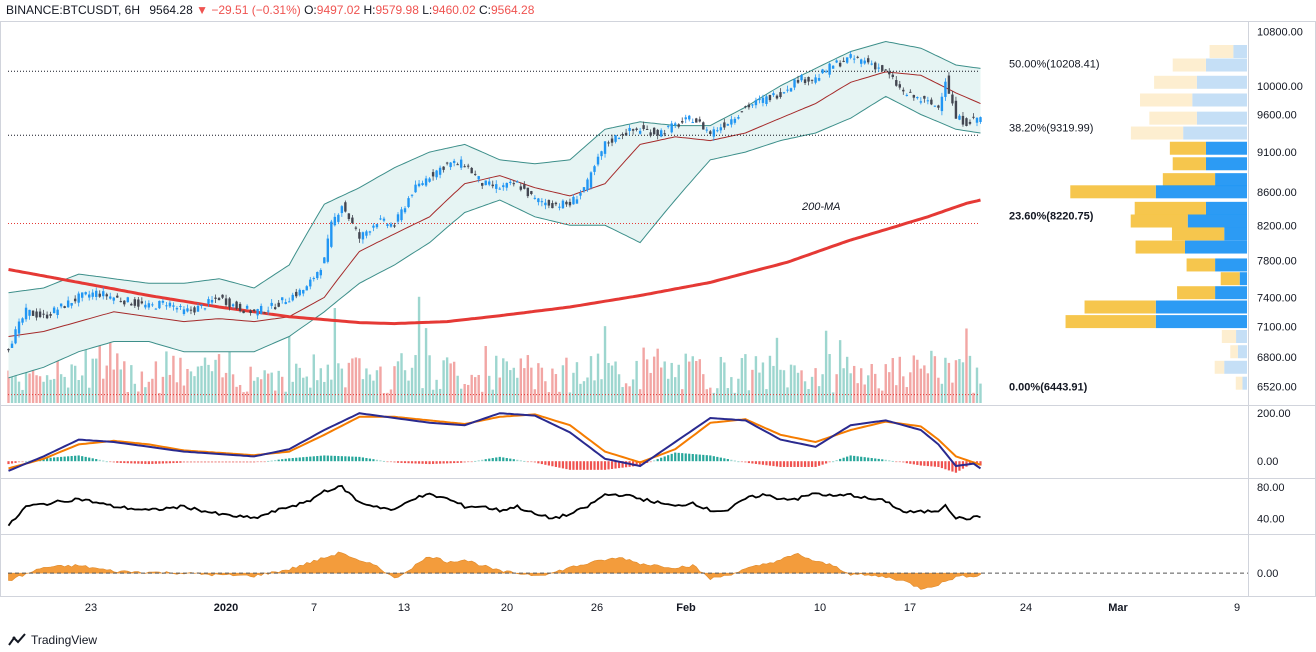  What do you see at coordinates (1280, 33) in the screenshot?
I see `price-axis-tick-label: 10800.00` at bounding box center [1280, 33].